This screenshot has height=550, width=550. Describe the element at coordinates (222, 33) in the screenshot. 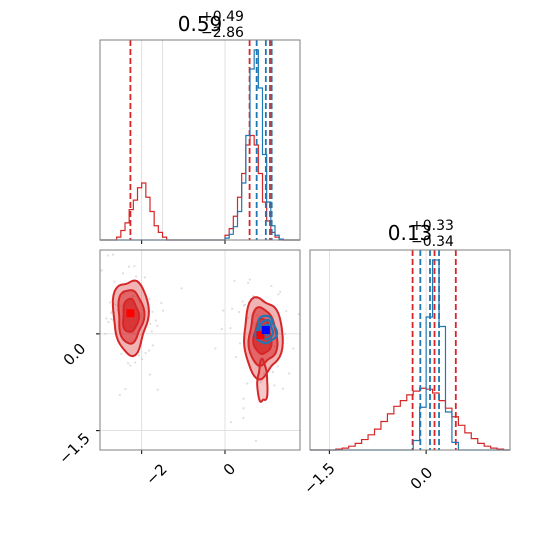

I see `title-param1-minus: −2.86` at that location.